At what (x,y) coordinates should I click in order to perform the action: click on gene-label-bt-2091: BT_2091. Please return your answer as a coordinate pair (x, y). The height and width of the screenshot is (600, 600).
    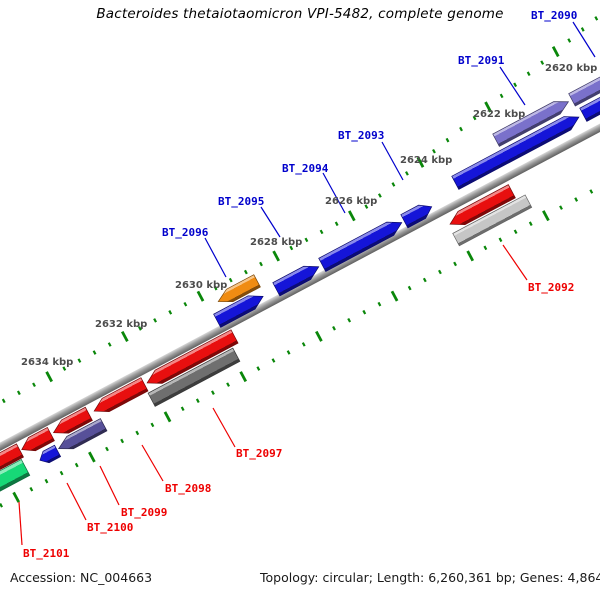
    Looking at the image, I should click on (481, 60).